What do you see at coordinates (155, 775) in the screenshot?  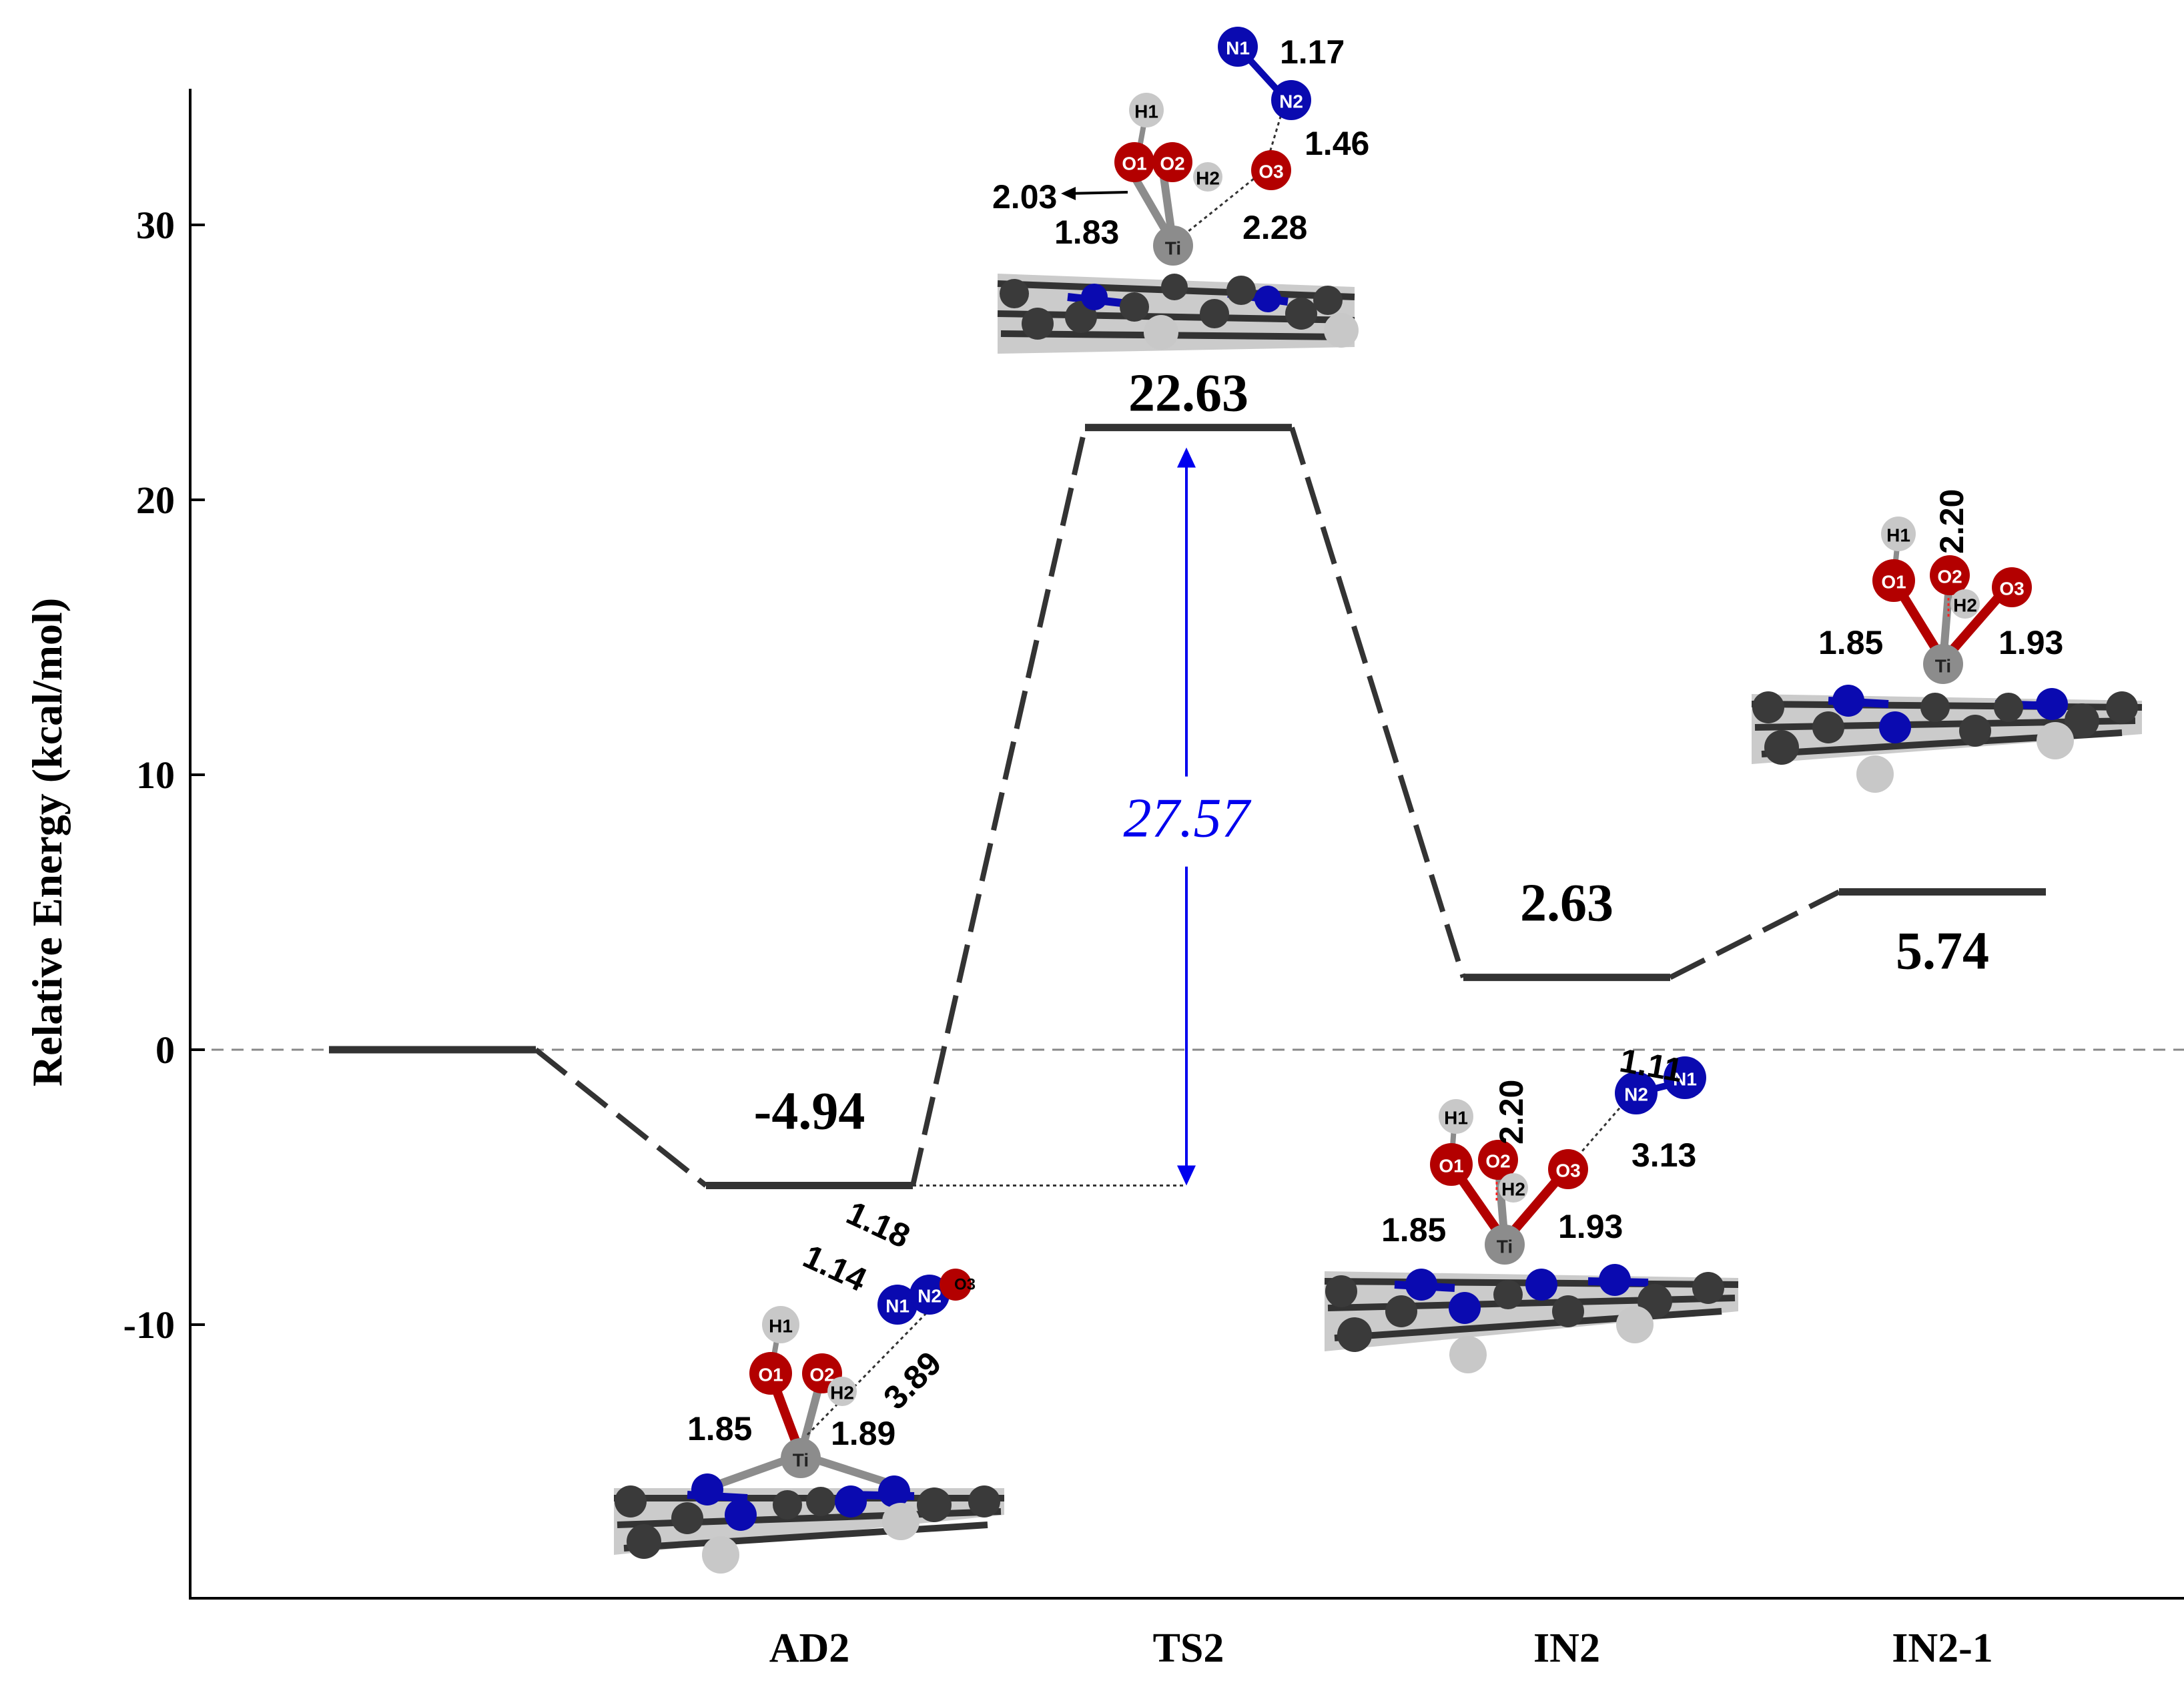 I see `y-tick-label: 10` at bounding box center [155, 775].